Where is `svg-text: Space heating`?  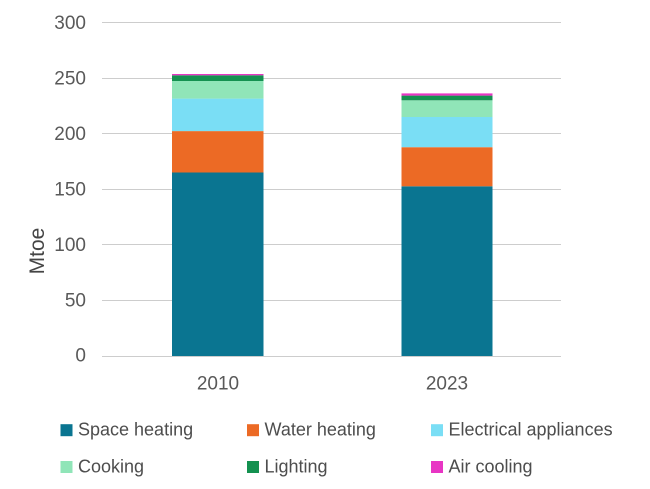 svg-text: Space heating is located at coordinates (135, 430).